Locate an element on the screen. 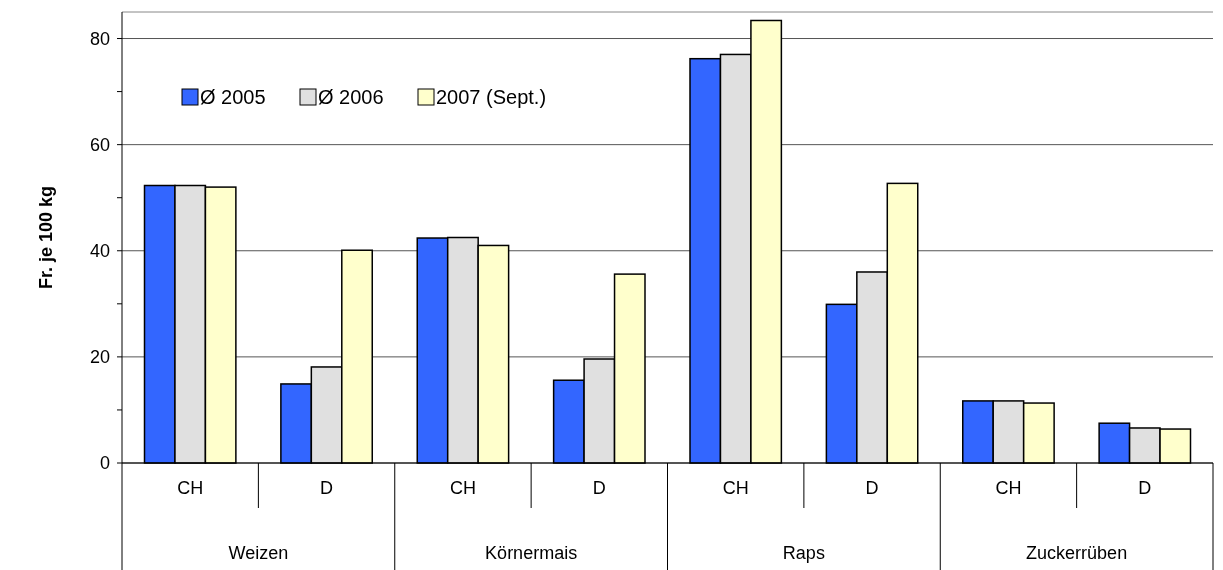 The height and width of the screenshot is (570, 1223). y-tick-label: 40 is located at coordinates (99, 250).